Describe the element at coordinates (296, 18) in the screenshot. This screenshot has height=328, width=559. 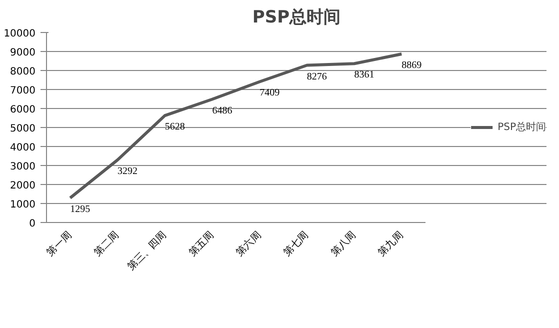
I see `chart-title: PSP总时间` at that location.